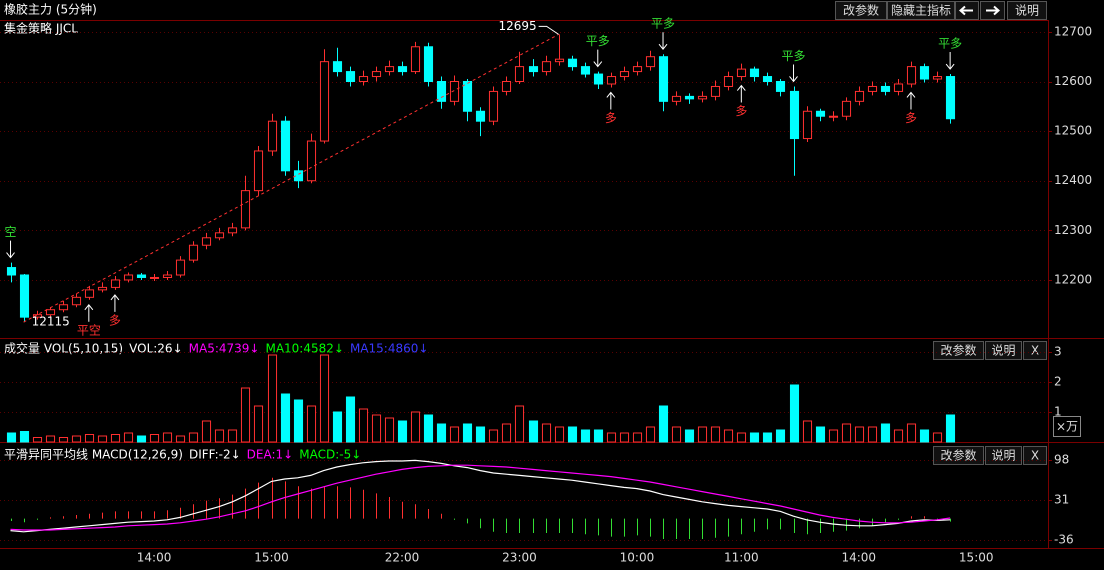 The image size is (1104, 570). What do you see at coordinates (93, 455) in the screenshot?
I see `panel-title: 平滑异同平均线 MACD(12,26,9)` at bounding box center [93, 455].